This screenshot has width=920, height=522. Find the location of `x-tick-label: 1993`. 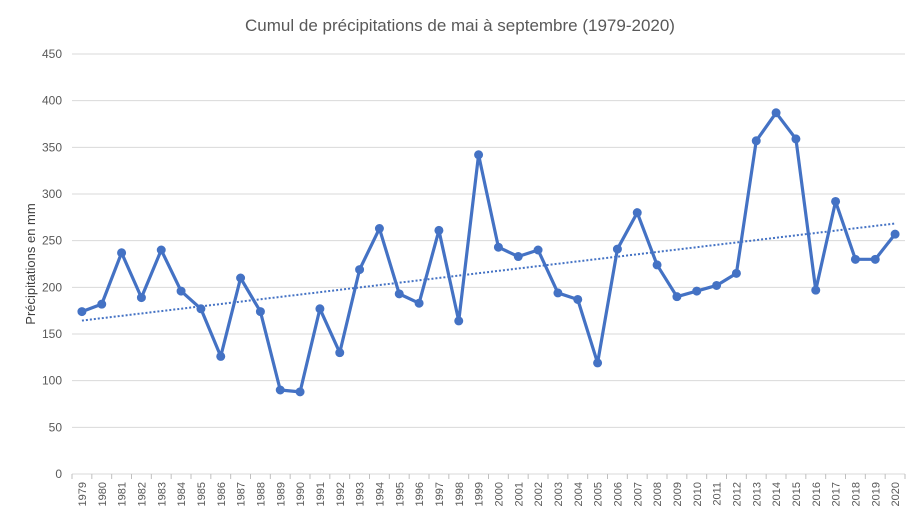

x-tick-label: 1993 is located at coordinates (361, 494).